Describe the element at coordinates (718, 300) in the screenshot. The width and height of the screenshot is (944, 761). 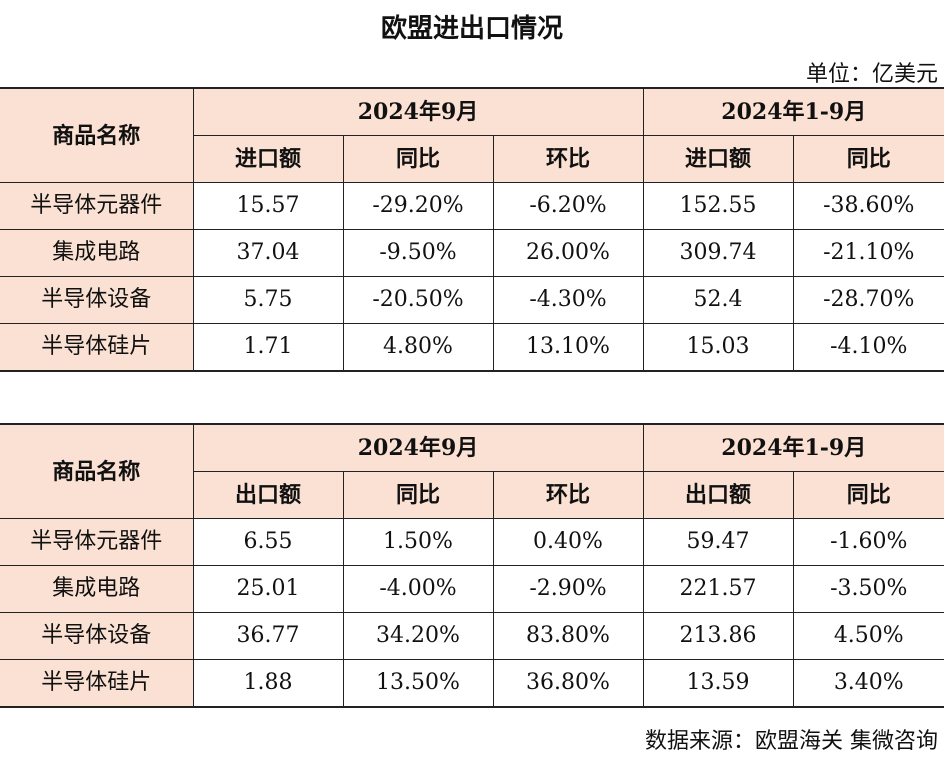
I see `cell-ytd-amount: 52.4` at that location.